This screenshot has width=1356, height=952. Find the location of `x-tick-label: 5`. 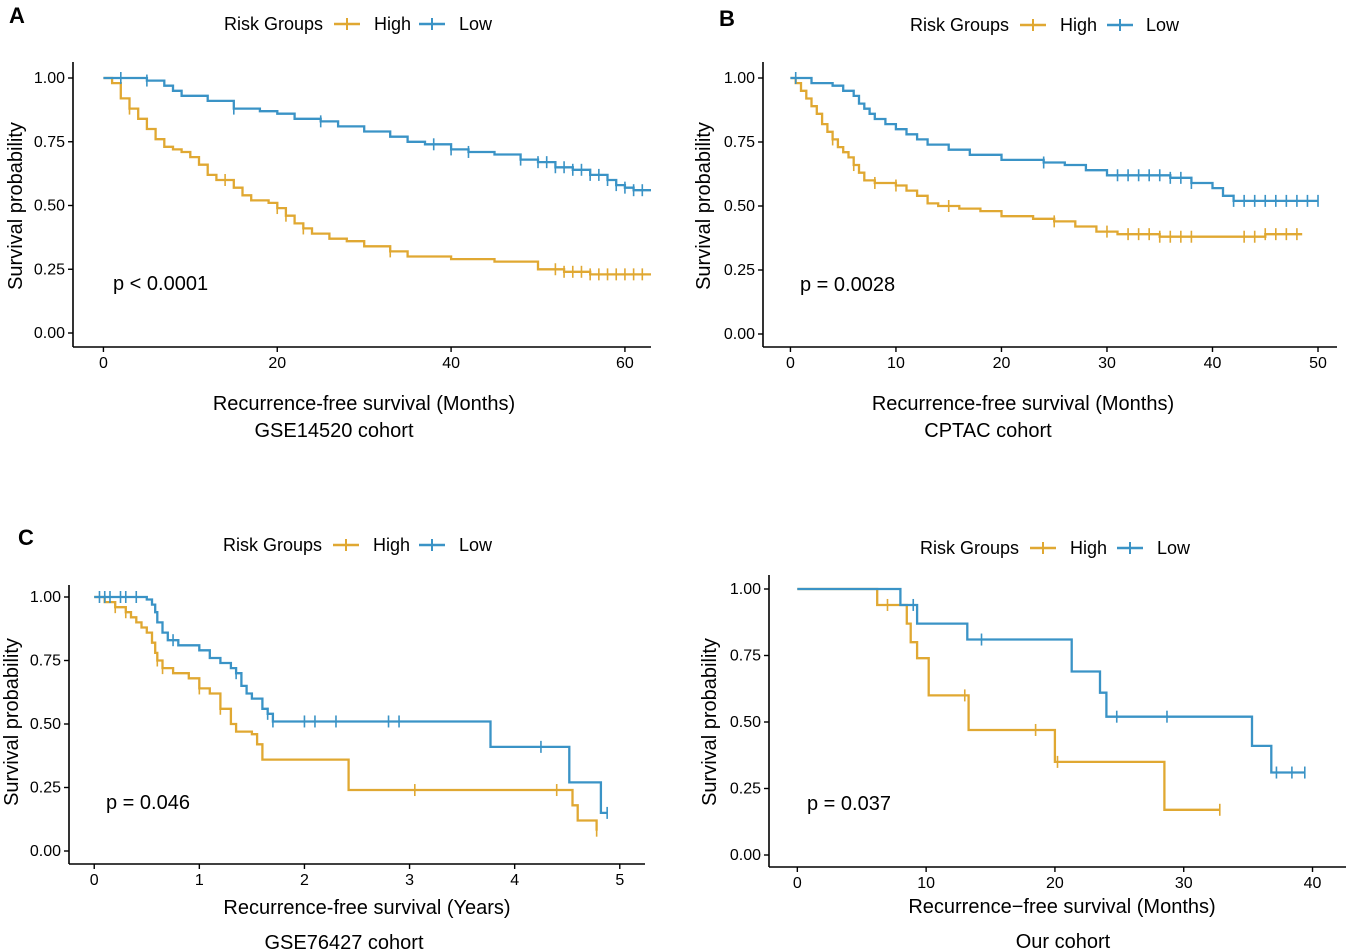

x-tick-label: 5 is located at coordinates (619, 880).